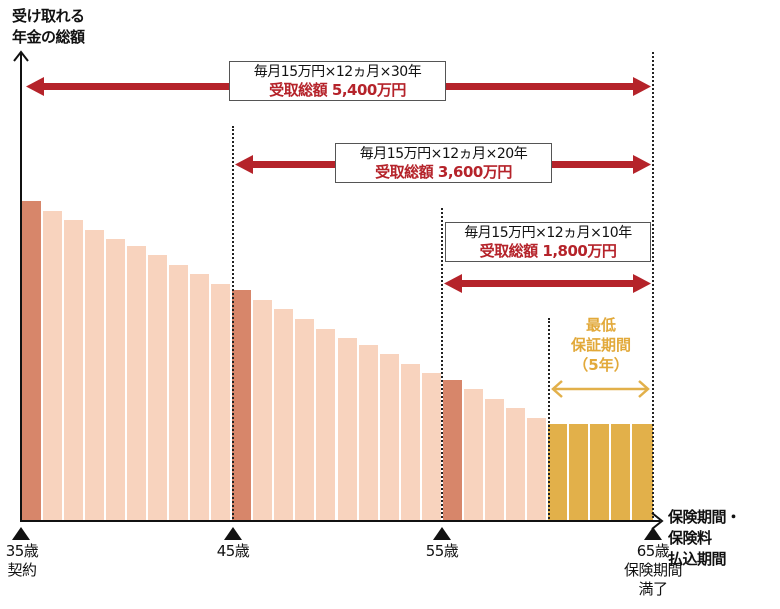 This screenshot has height=609, width=780. Describe the element at coordinates (600, 325) in the screenshot. I see `guarantee-line1: 最低` at that location.